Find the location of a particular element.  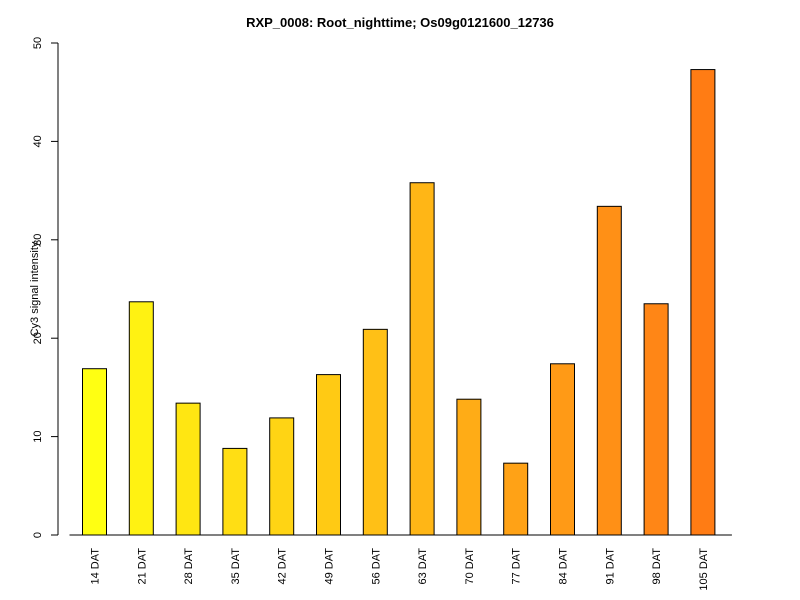

x-tick-label: 56 DAT is located at coordinates (376, 566).